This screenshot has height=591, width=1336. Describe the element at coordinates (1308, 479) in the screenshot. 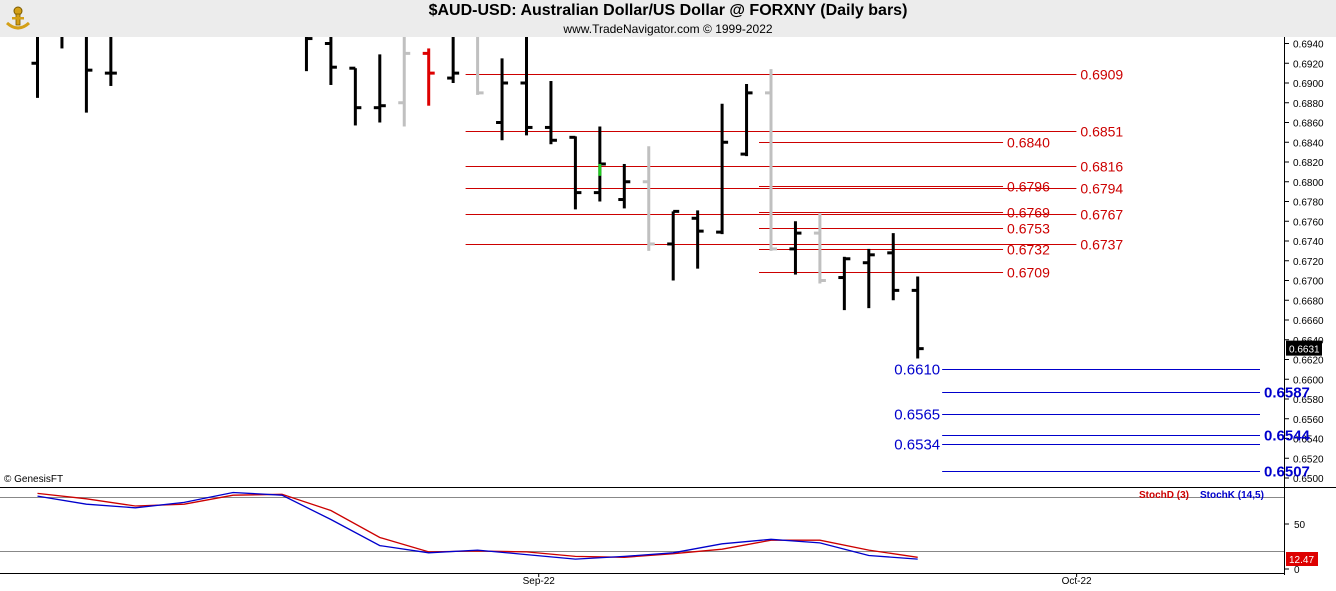

I see `price-y-tick-label: 0.6500` at that location.